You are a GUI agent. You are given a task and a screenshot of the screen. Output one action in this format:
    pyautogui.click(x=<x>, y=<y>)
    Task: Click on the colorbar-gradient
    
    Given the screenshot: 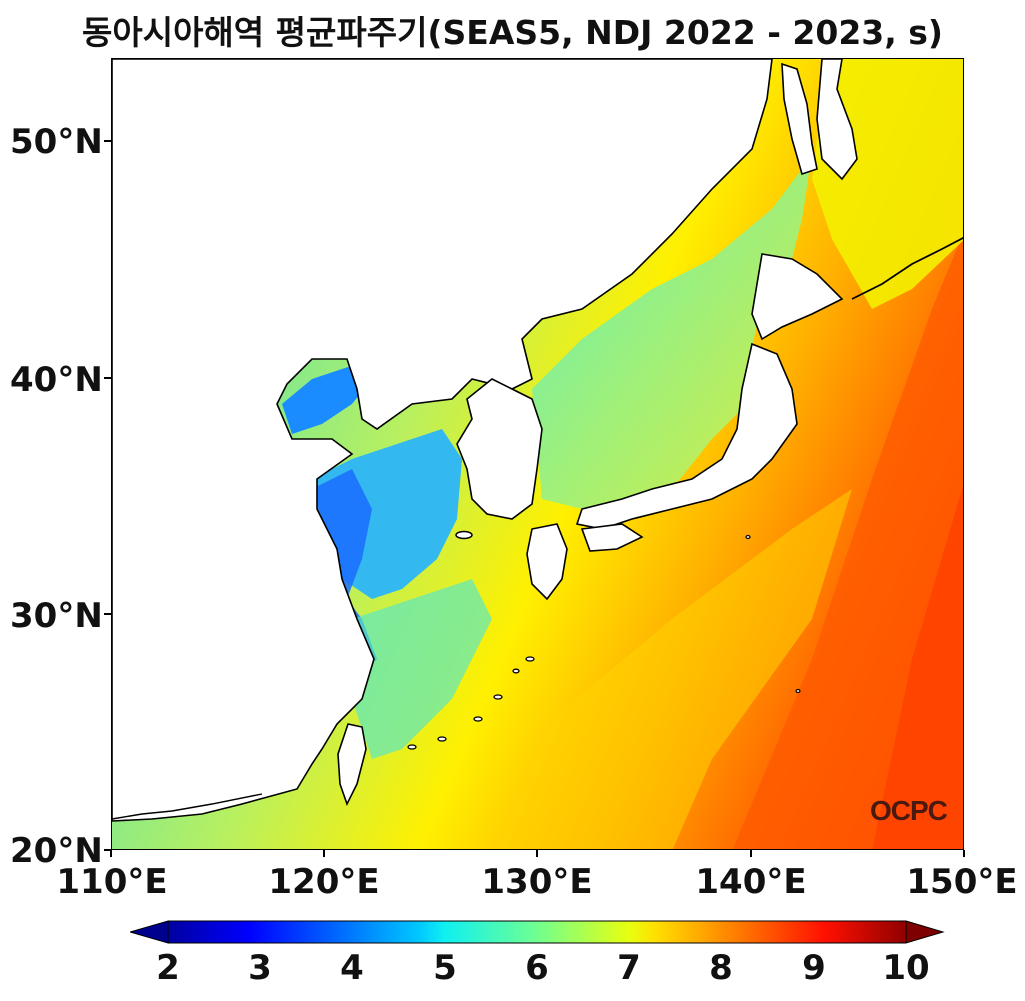 What is the action you would take?
    pyautogui.click(x=537, y=932)
    